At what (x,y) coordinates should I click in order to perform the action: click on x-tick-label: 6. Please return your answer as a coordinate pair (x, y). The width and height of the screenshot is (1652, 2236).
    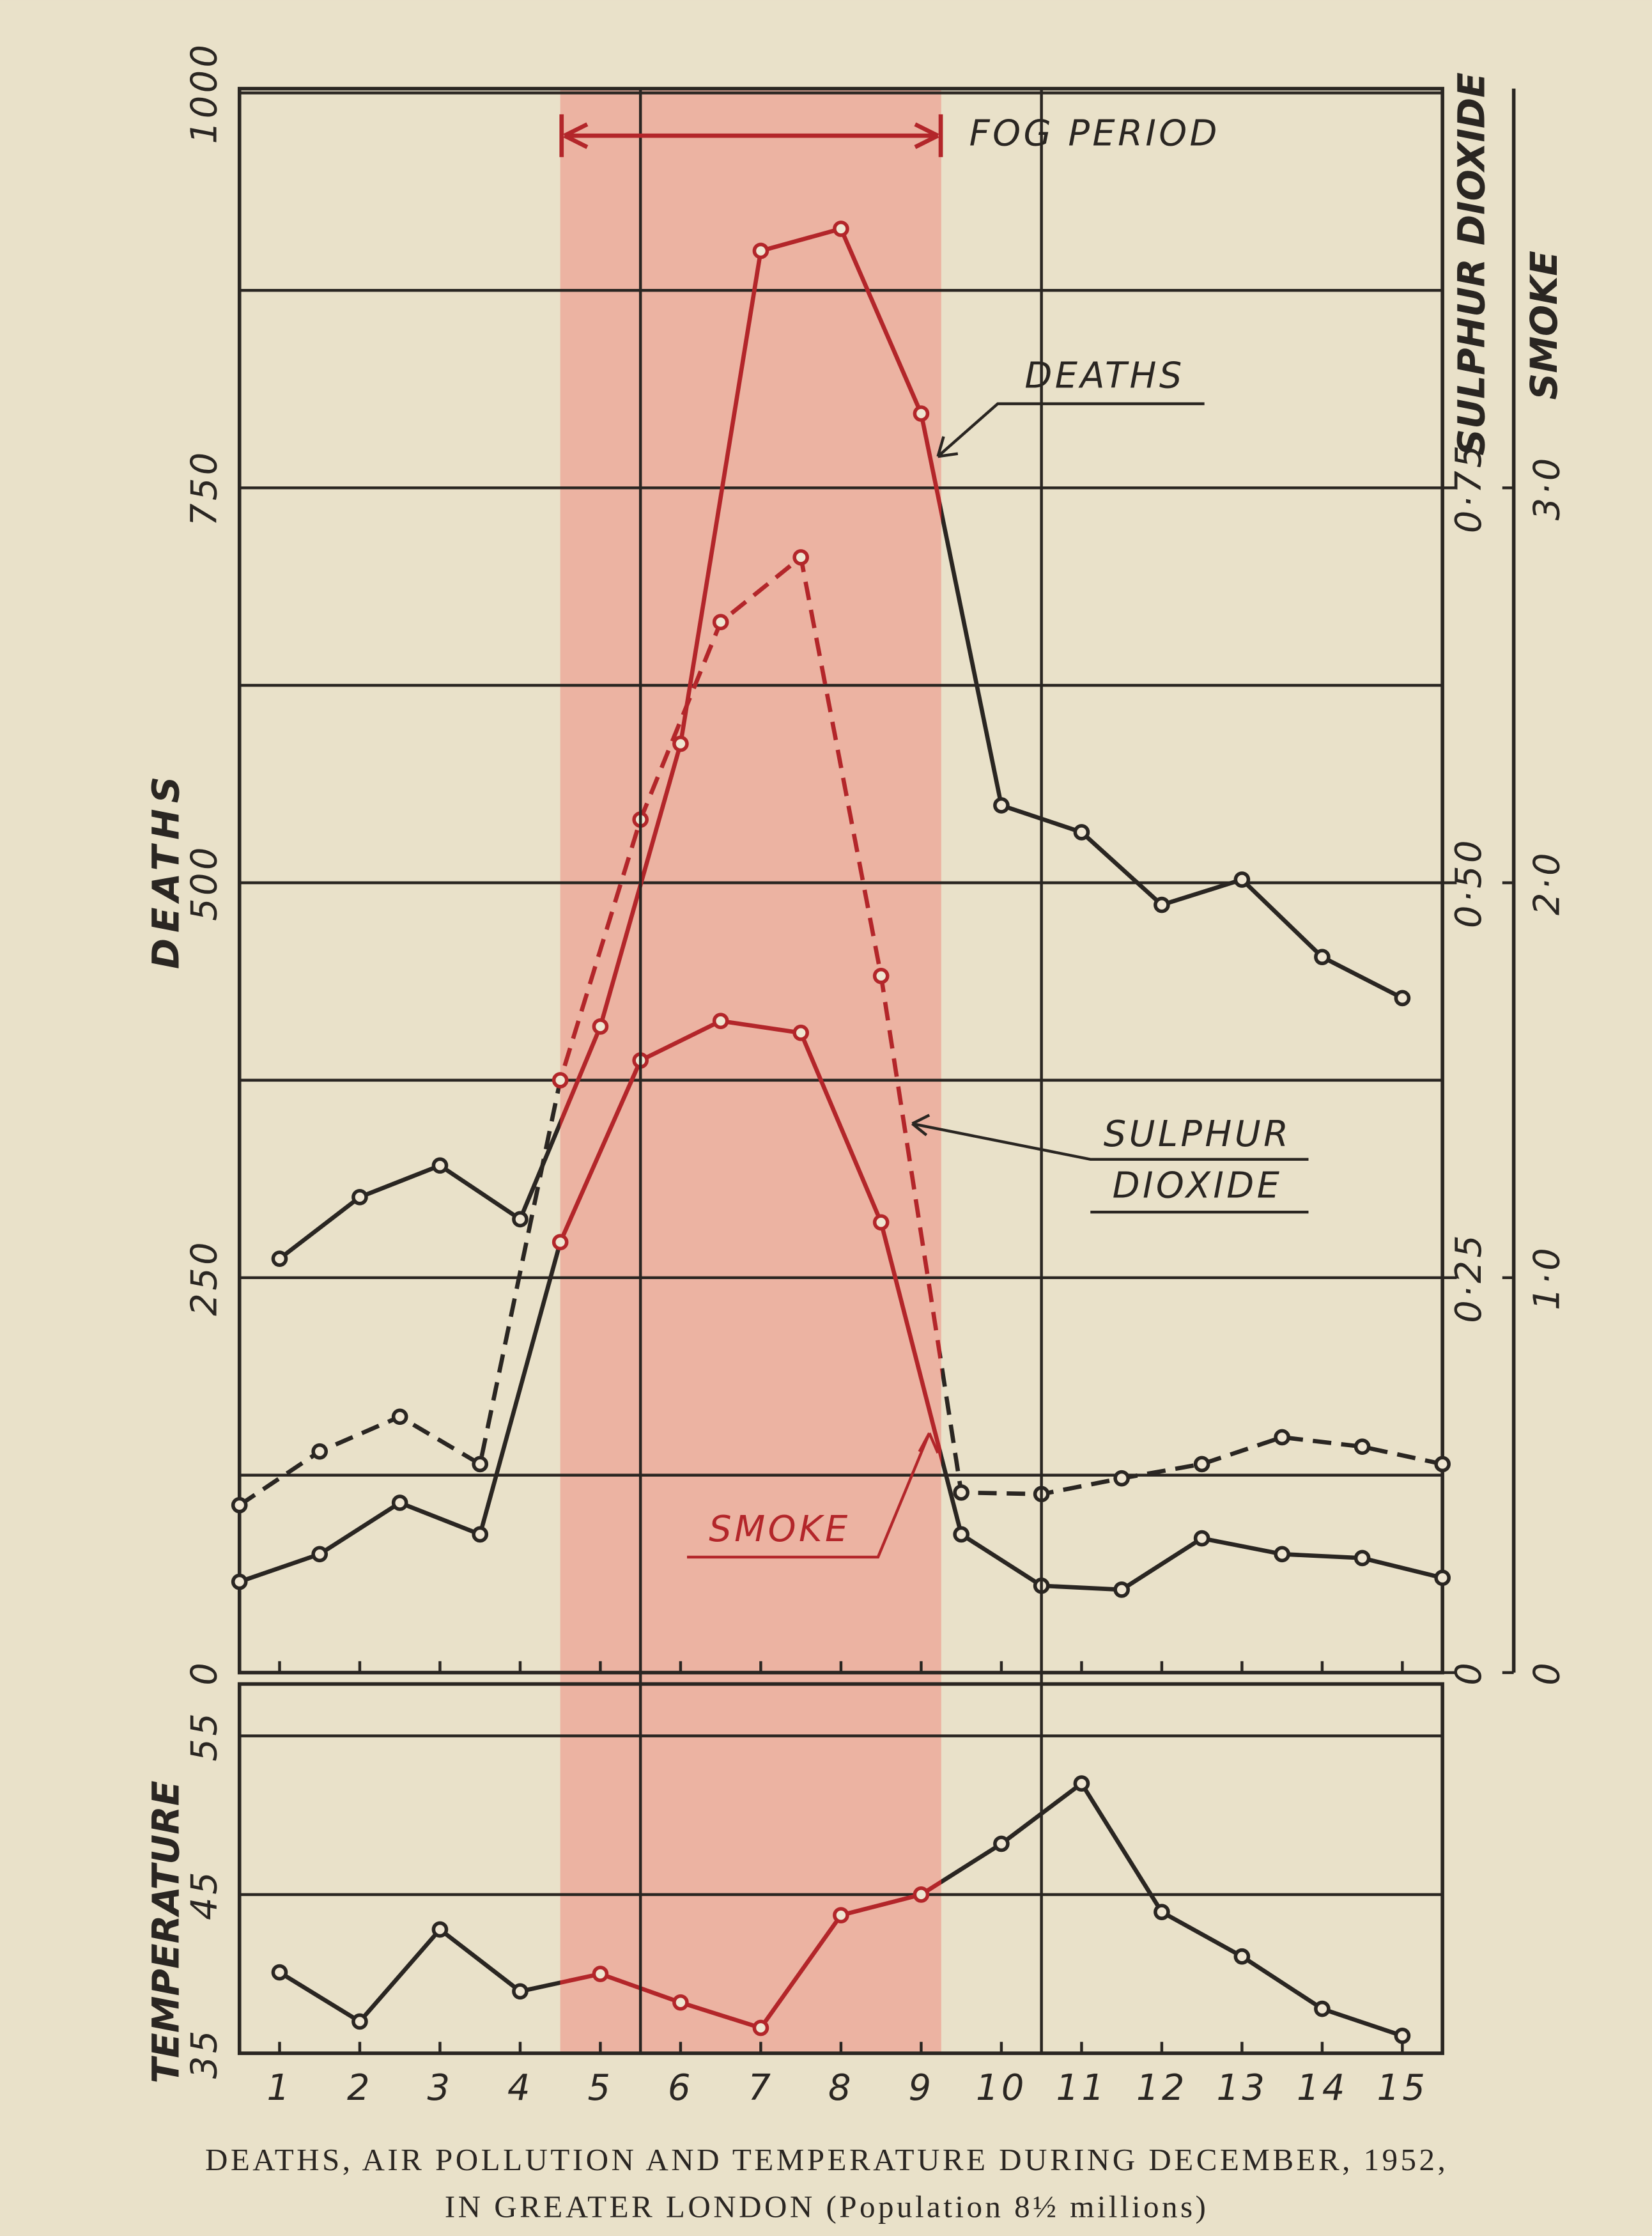
    Looking at the image, I should click on (680, 2088).